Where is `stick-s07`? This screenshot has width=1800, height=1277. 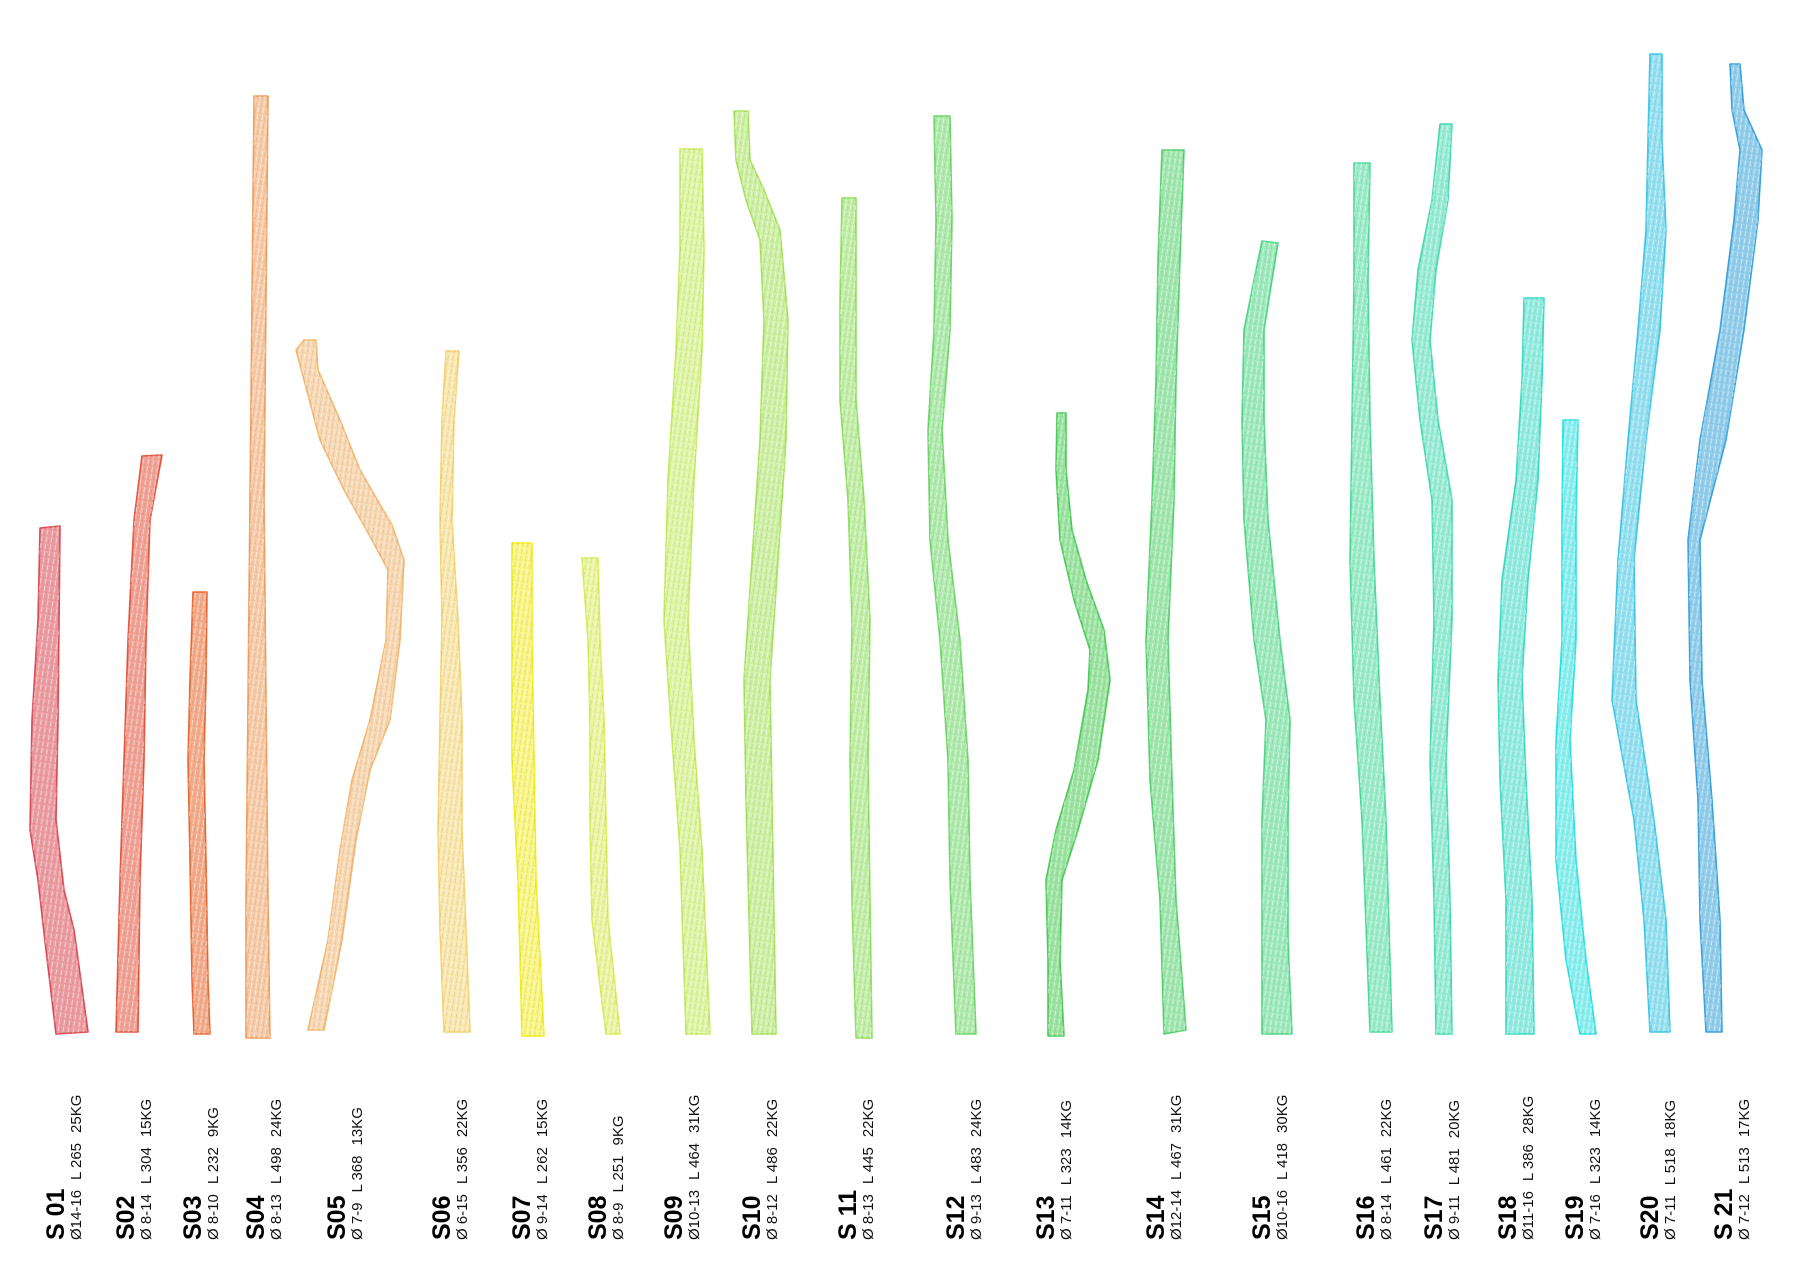
stick-s07 is located at coordinates (528, 789).